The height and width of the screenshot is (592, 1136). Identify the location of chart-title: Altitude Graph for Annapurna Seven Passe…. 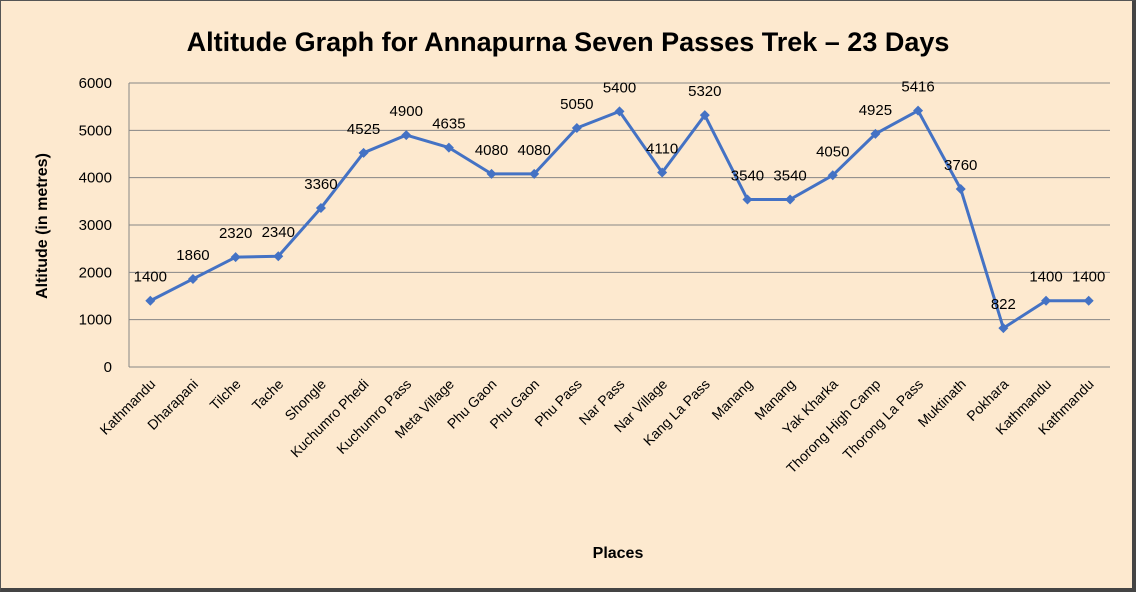
(568, 42).